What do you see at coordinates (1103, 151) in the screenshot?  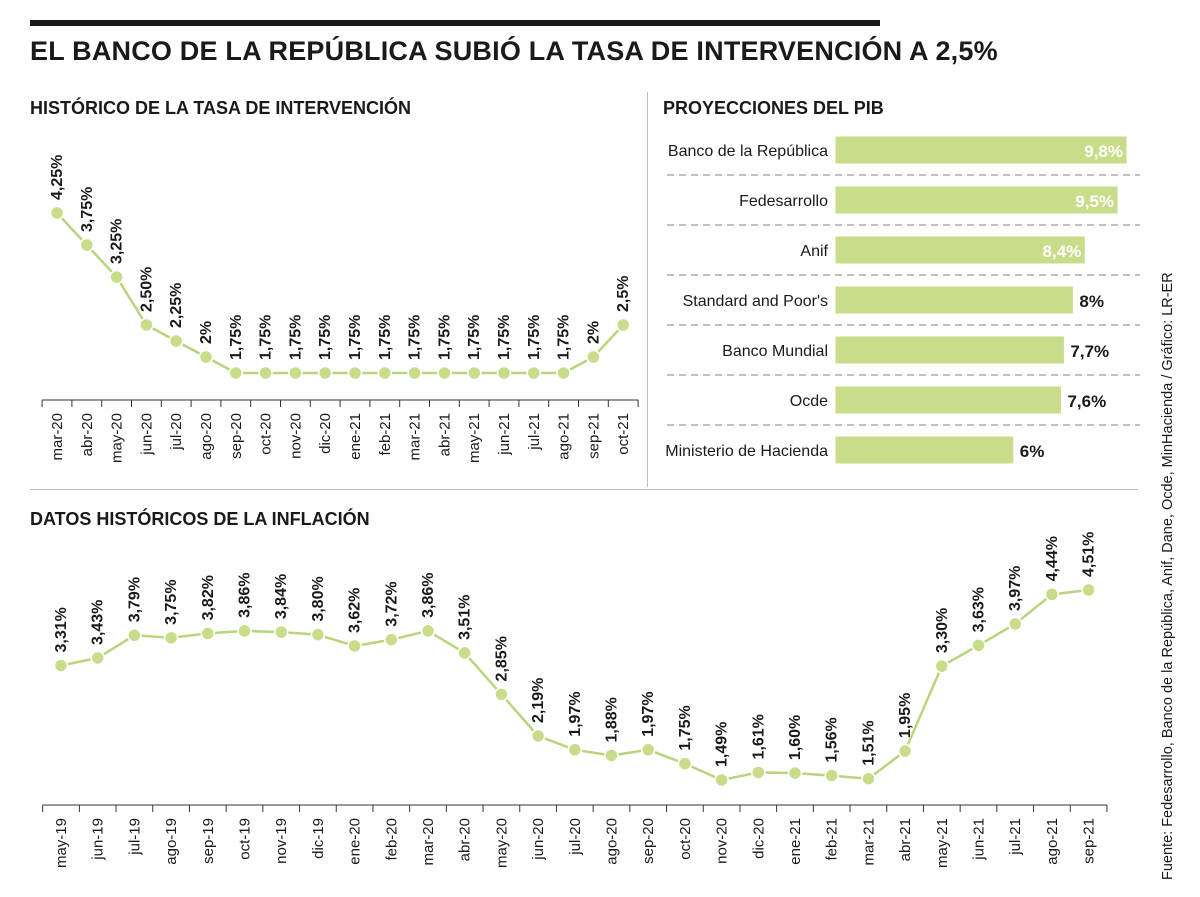 I see `gdp-value-label: 9,8%` at bounding box center [1103, 151].